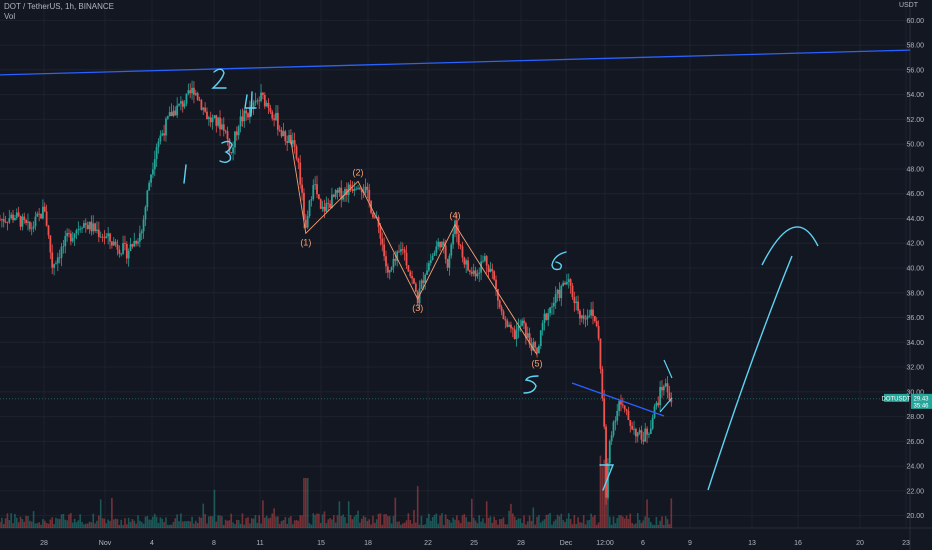  What do you see at coordinates (921, 406) in the screenshot?
I see `price-tag-countdown: 35:46` at bounding box center [921, 406].